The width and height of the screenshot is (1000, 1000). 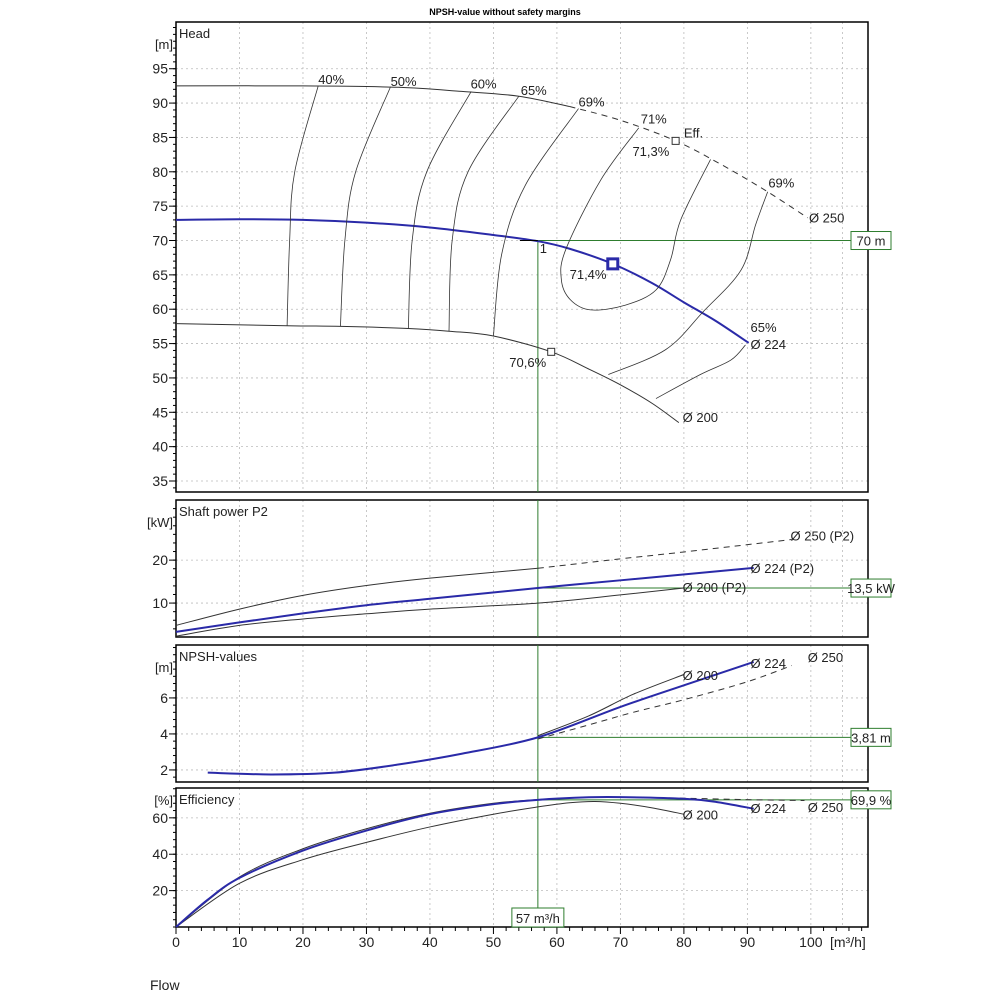 What do you see at coordinates (164, 770) in the screenshot?
I see `y-tick-label: 2` at bounding box center [164, 770].